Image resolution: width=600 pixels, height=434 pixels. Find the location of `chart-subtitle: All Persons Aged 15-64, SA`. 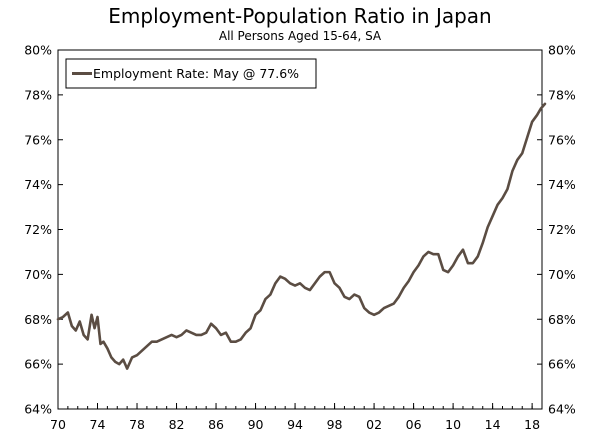

chart-subtitle: All Persons Aged 15-64, SA is located at coordinates (300, 36).